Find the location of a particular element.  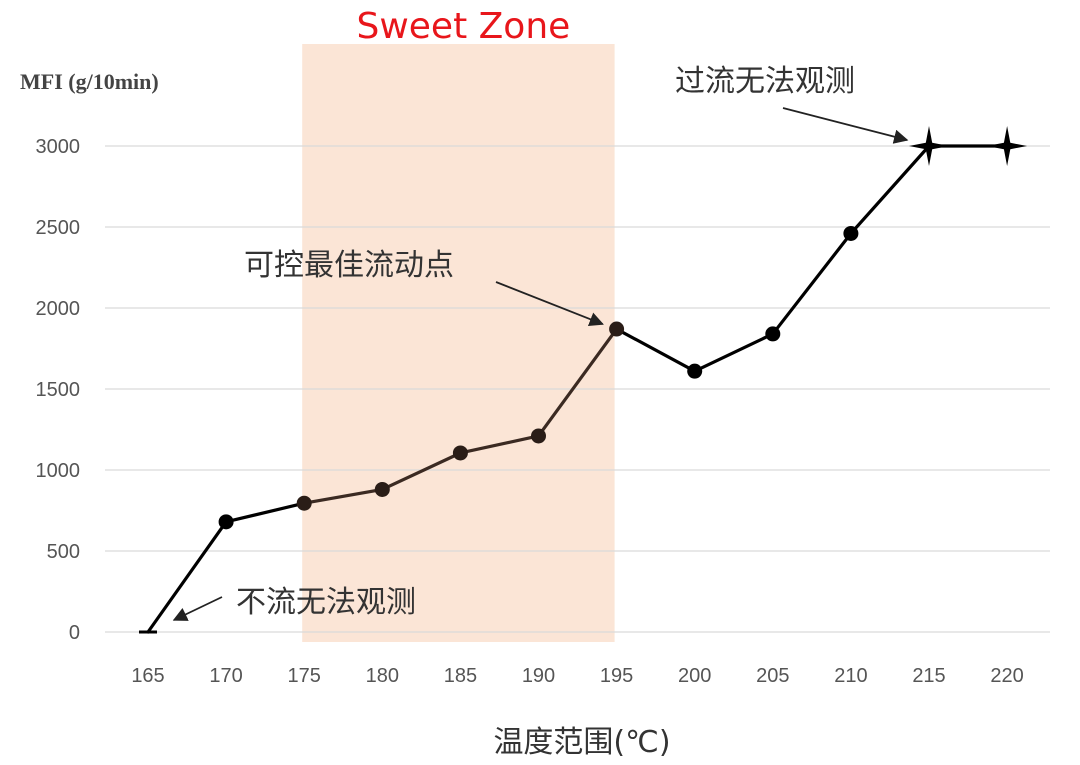

y-tick-label: 2000 is located at coordinates (58, 309).